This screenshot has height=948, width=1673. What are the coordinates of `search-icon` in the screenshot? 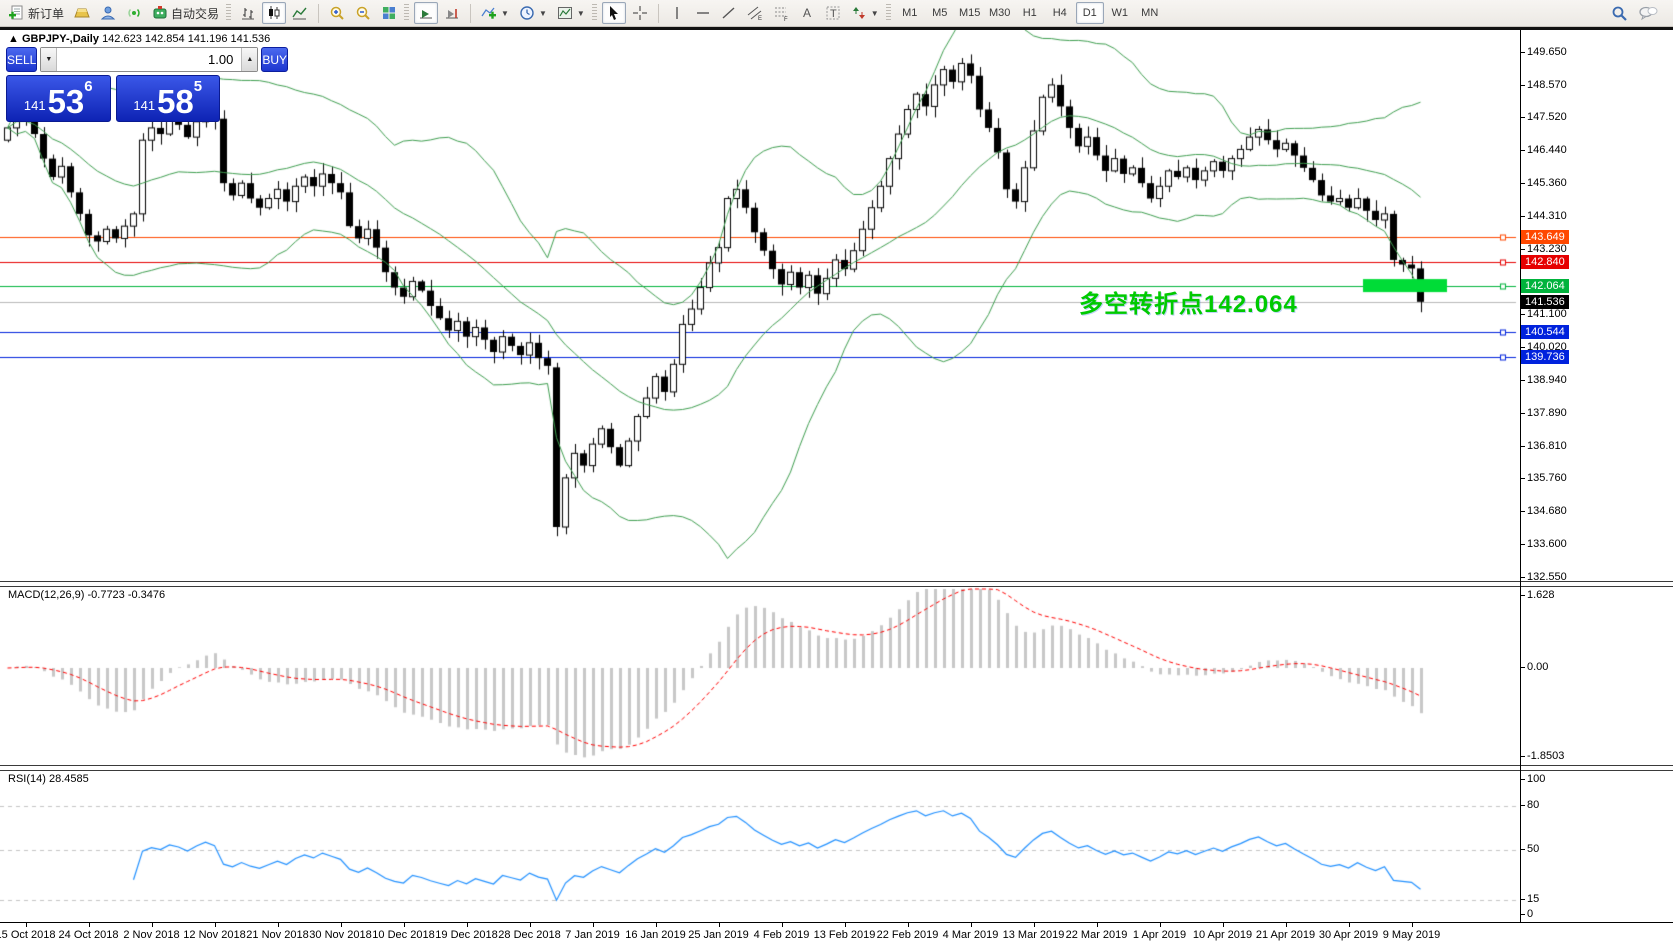 It's located at (1619, 13).